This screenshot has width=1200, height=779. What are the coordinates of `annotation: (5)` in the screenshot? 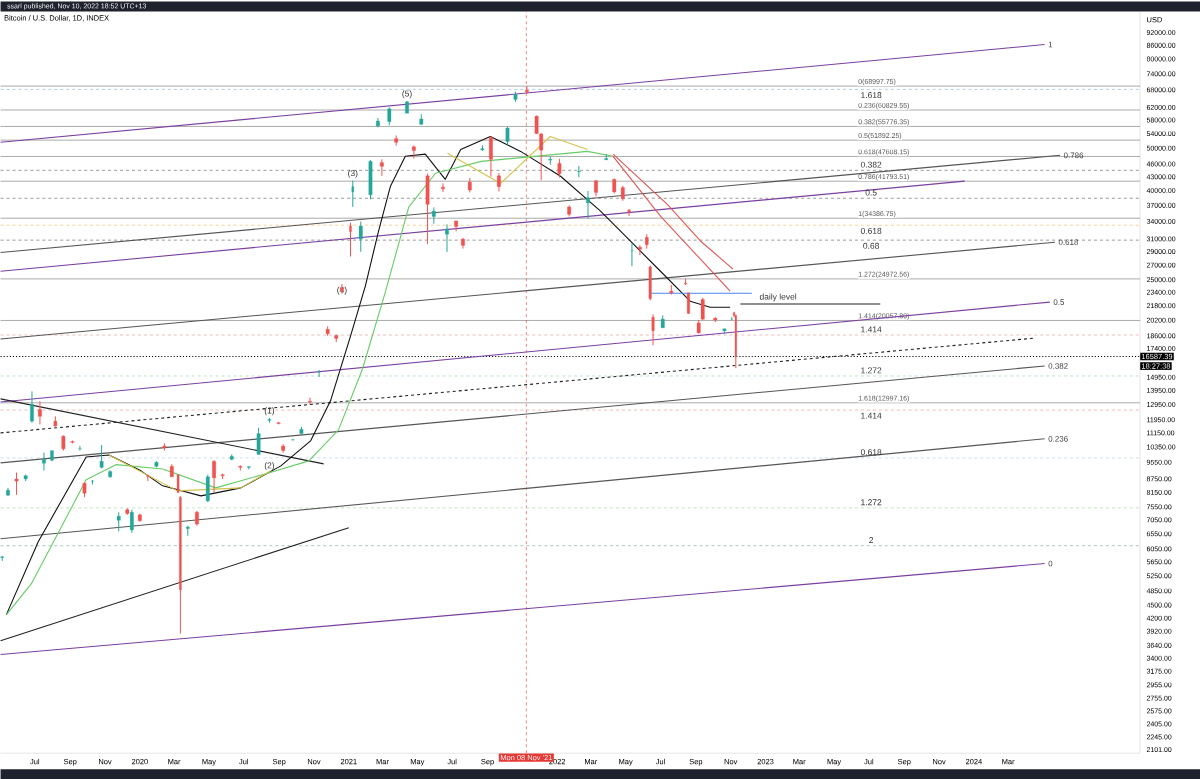 It's located at (407, 94).